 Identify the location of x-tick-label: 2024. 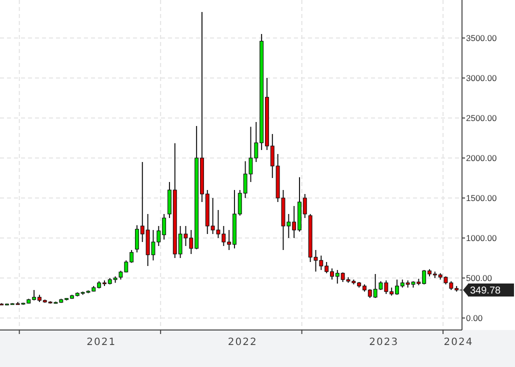
(459, 342).